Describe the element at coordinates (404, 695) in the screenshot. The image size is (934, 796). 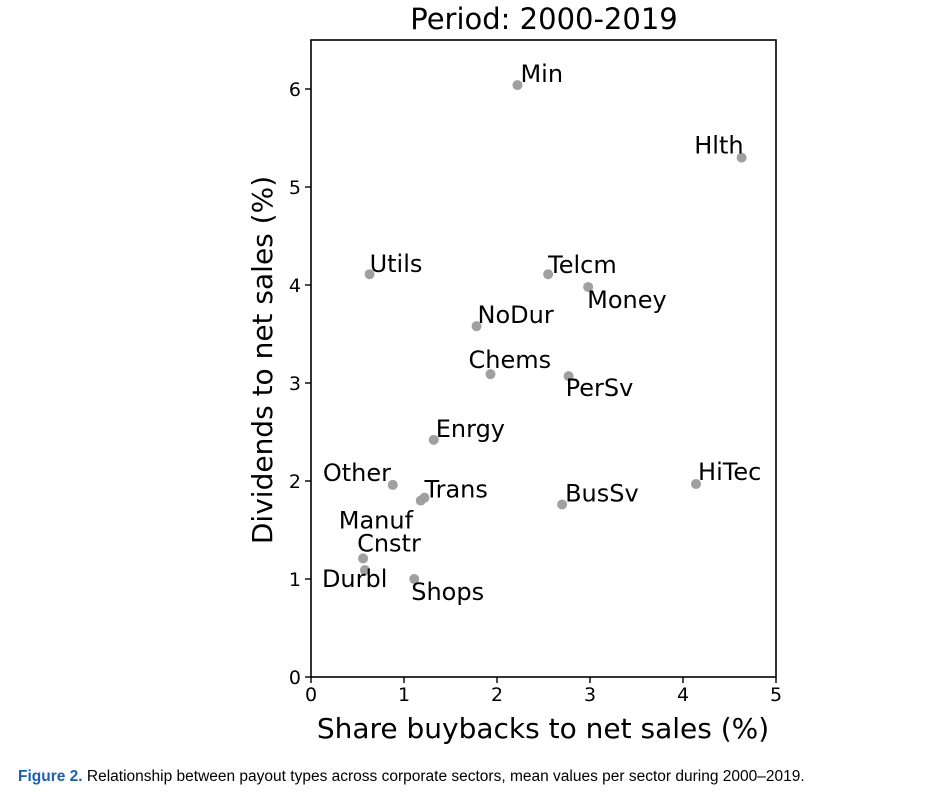
I see `x-tick-label: 1` at that location.